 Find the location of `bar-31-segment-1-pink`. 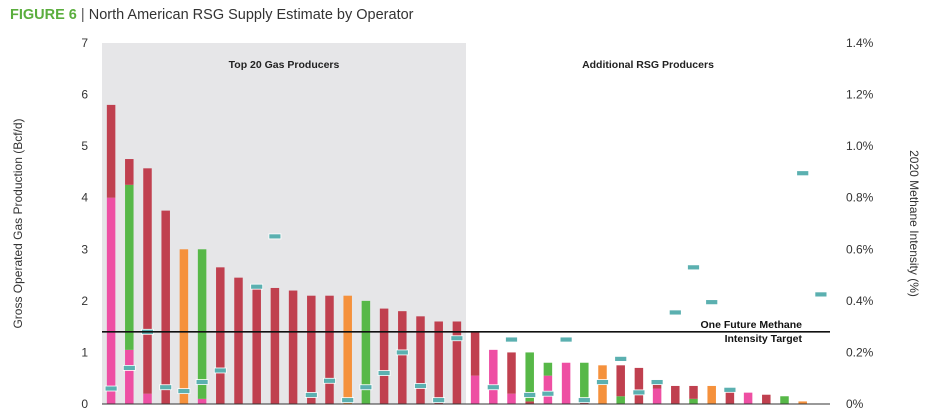

bar-31-segment-1-pink is located at coordinates (657, 396).